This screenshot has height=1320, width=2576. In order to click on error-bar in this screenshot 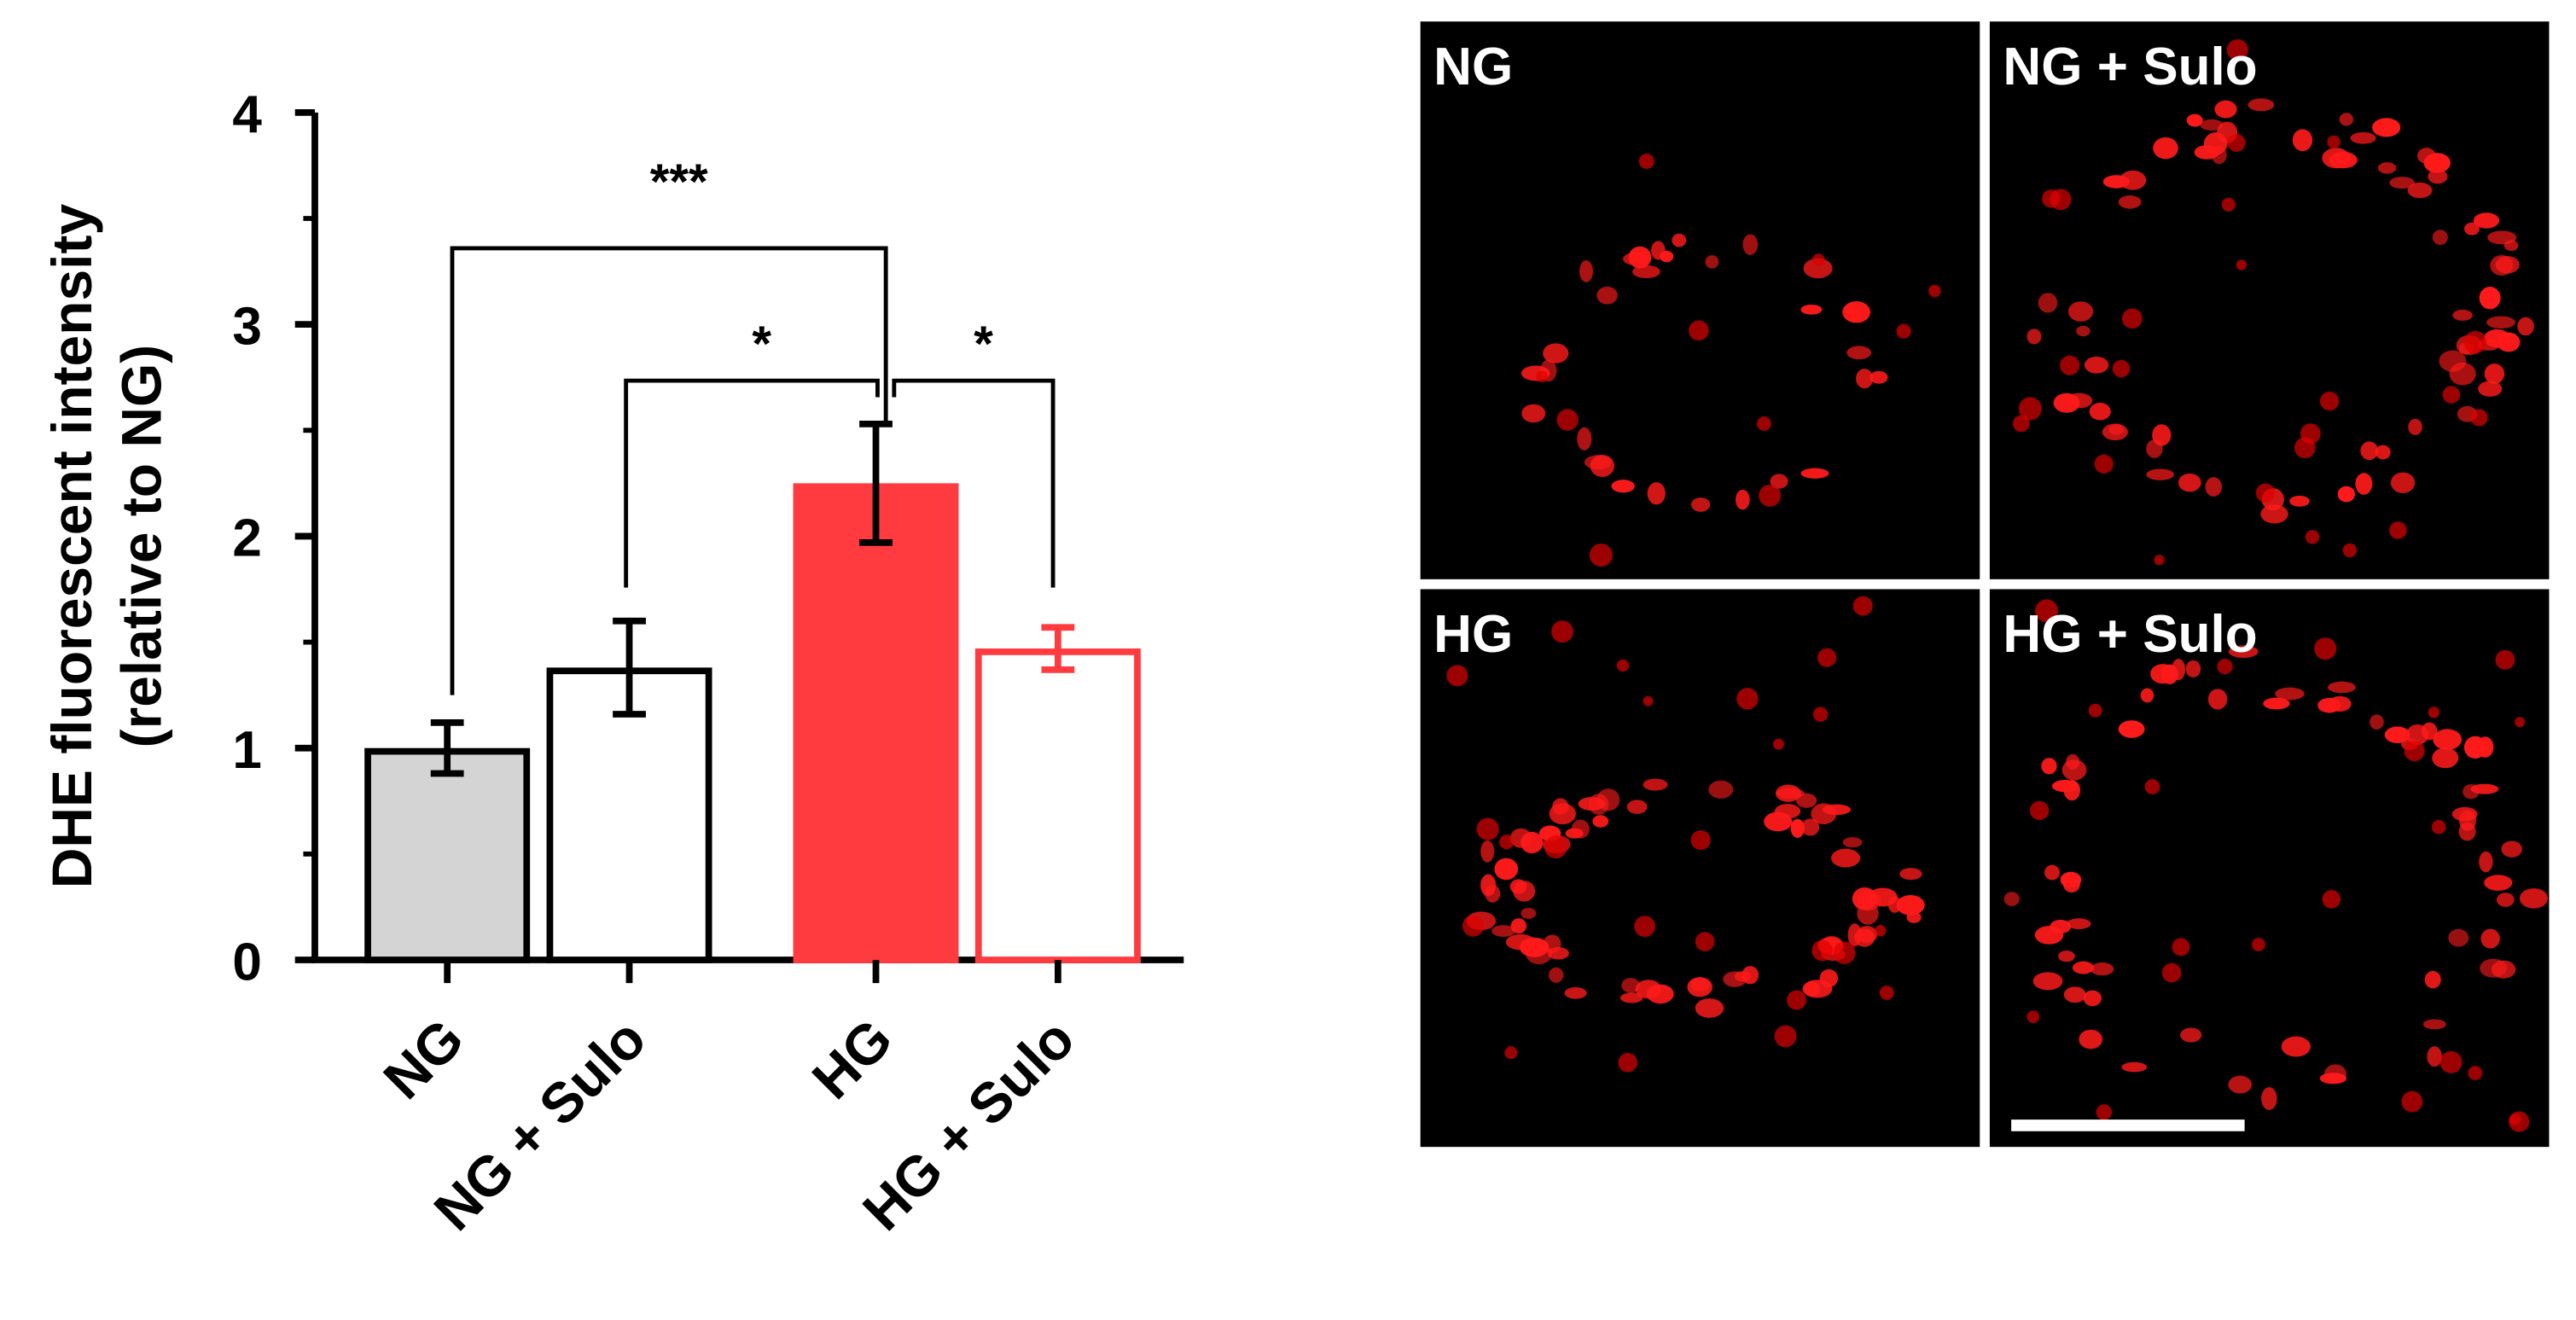, I will do `click(1058, 648)`.